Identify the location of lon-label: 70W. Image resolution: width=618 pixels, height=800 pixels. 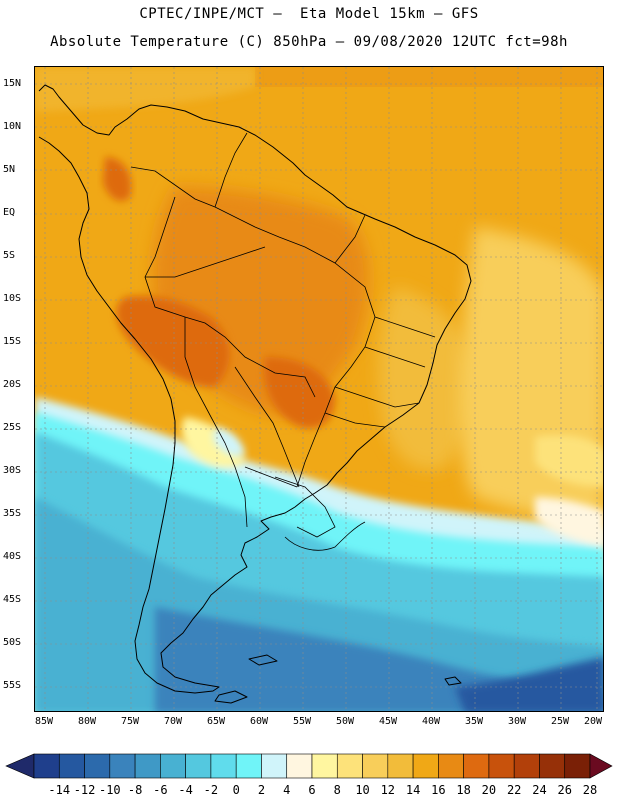
(173, 721).